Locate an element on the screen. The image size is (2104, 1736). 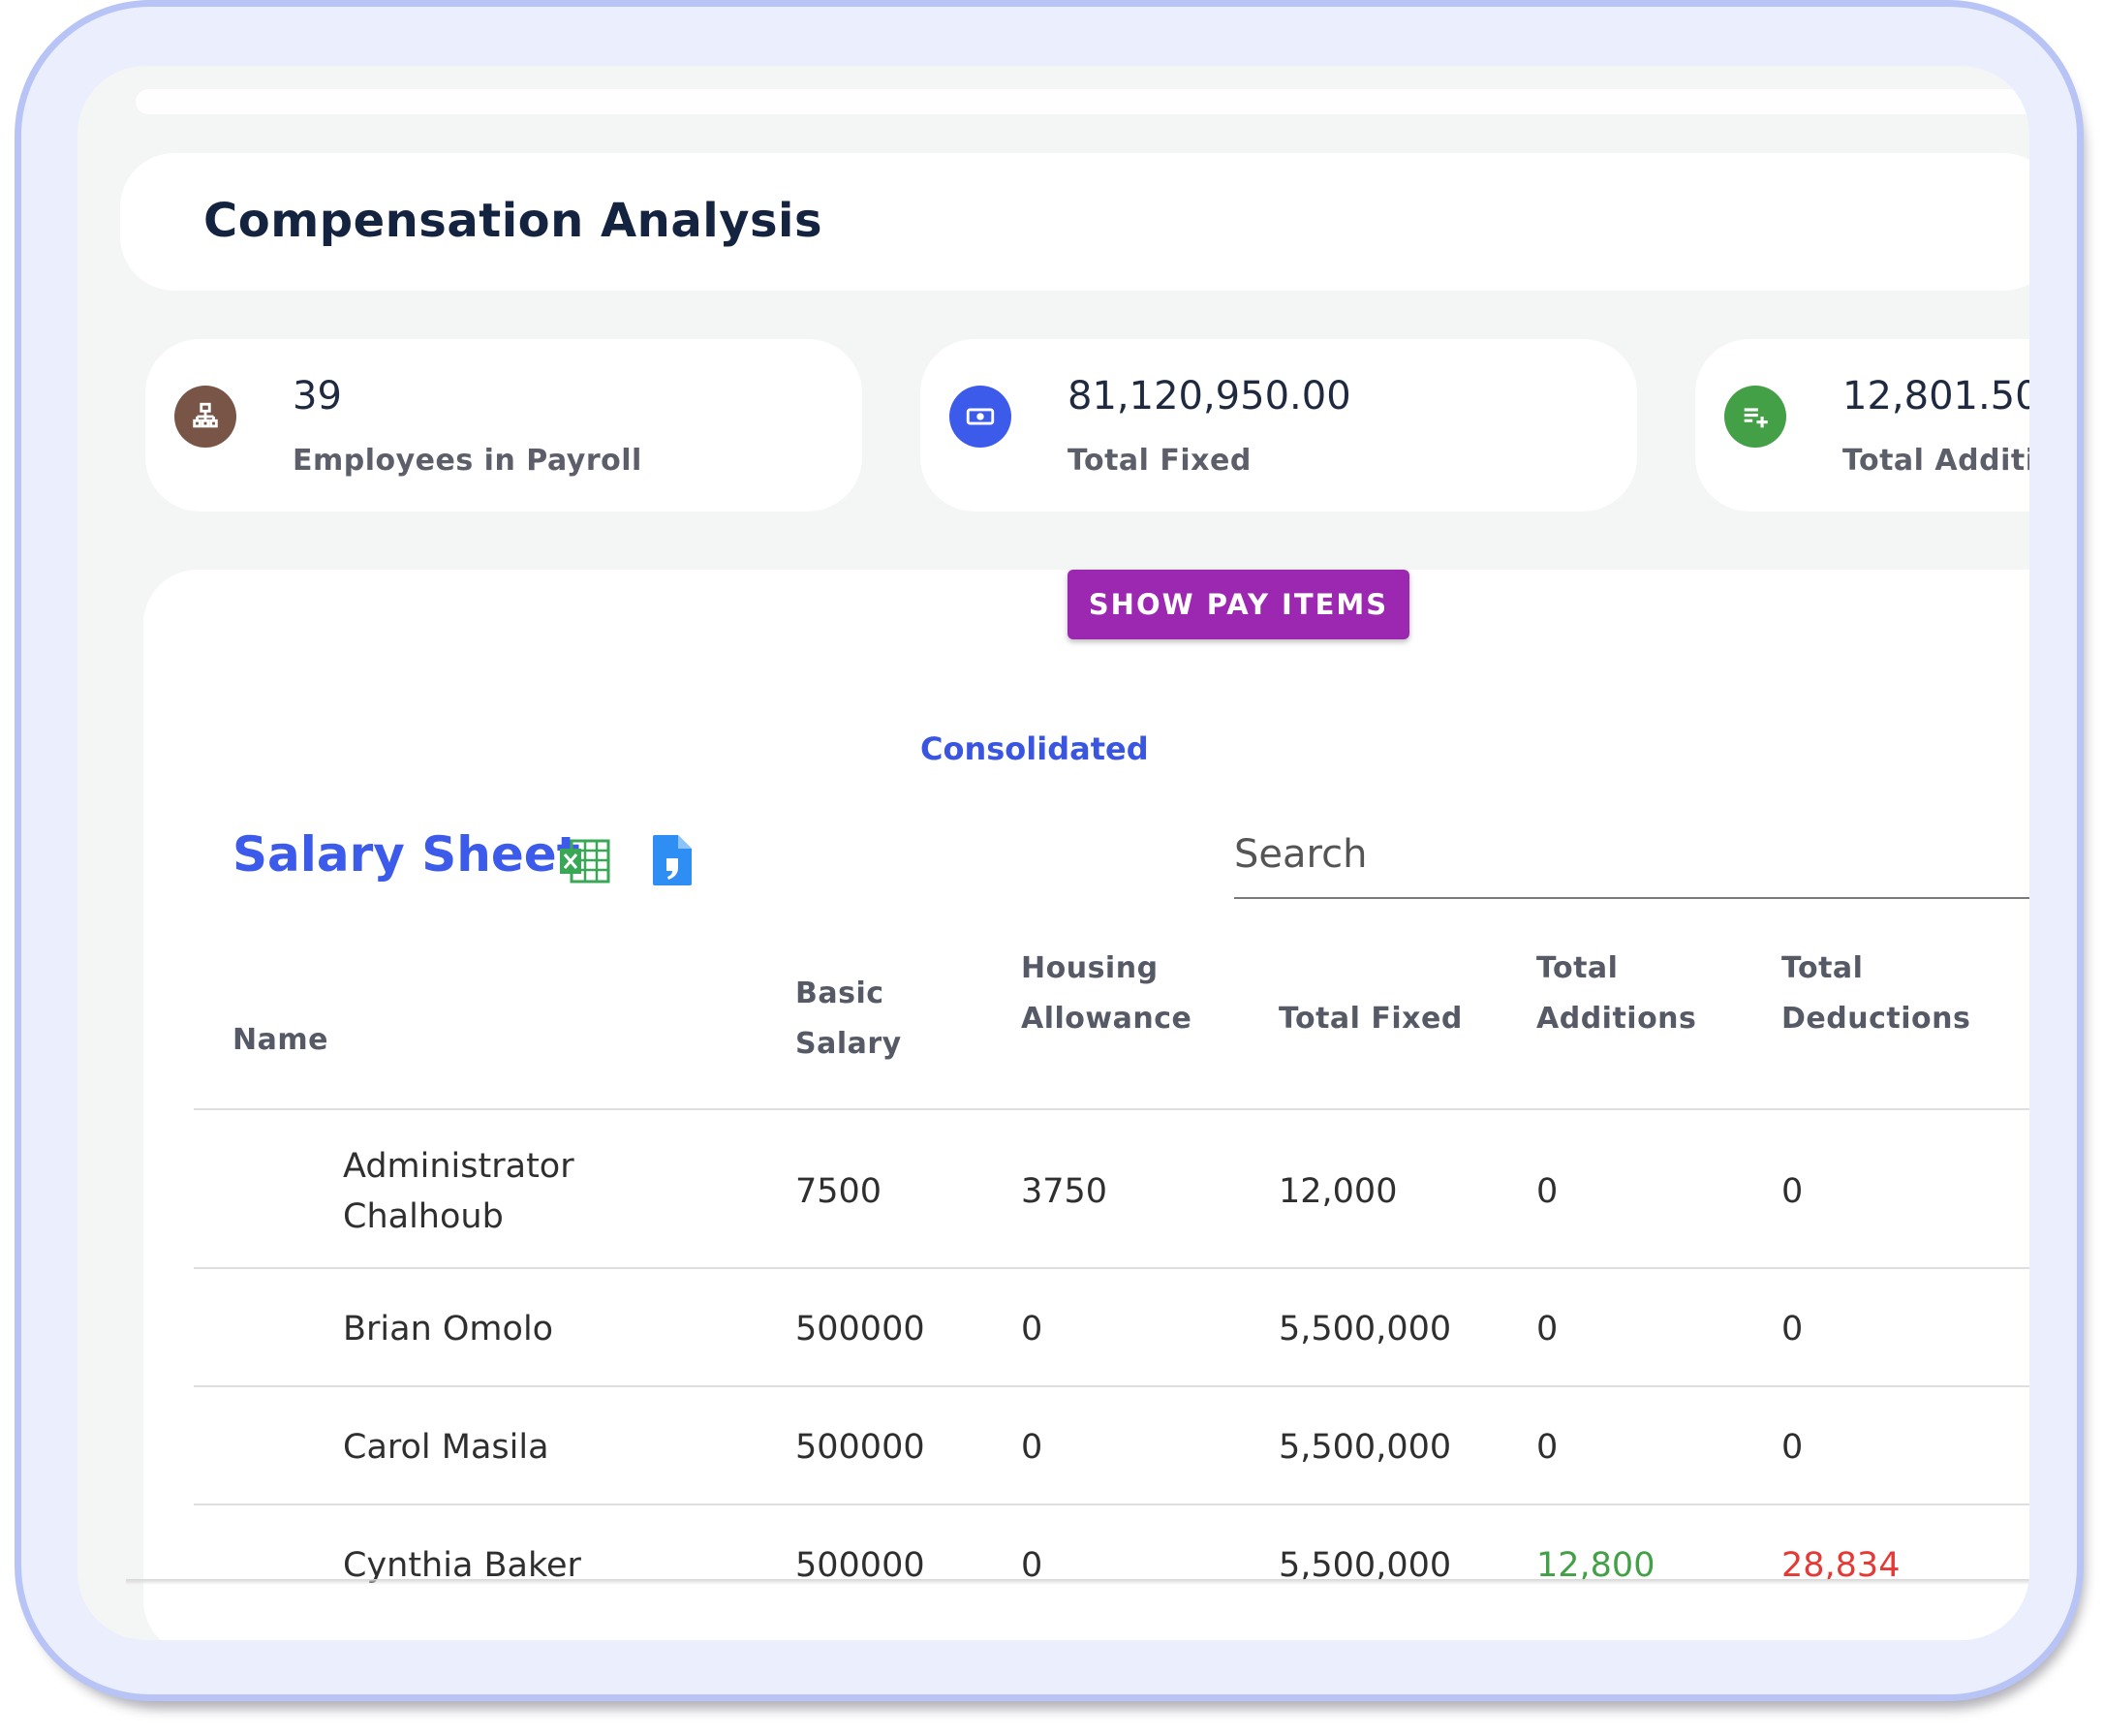
stat-card-total-fixed: 81,120,950.00 Total Fixed is located at coordinates (1279, 425).